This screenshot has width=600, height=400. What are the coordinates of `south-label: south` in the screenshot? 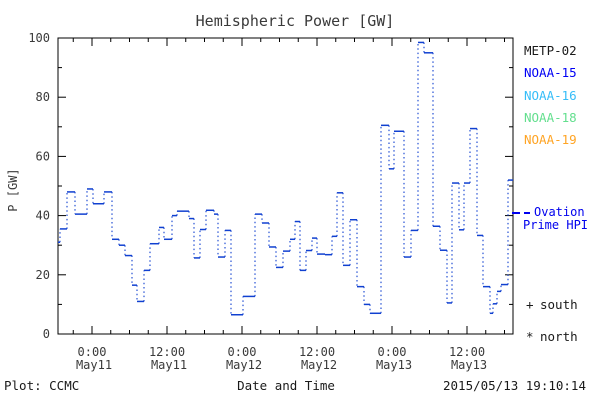 It's located at (559, 304).